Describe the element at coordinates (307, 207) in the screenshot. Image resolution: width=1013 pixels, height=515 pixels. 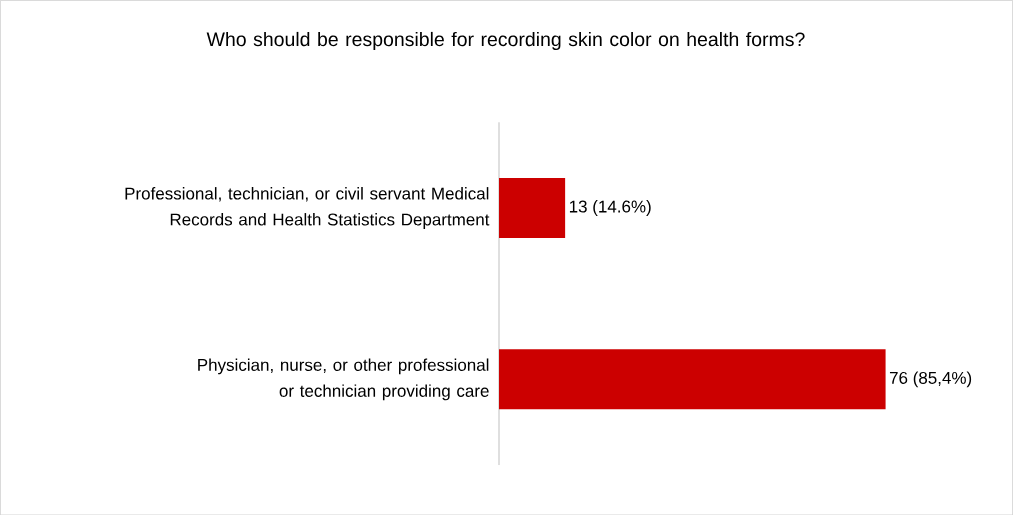
I see `y-tick-label: Professional, technician, or civil servant Medical Records and Health Statistics Department` at that location.